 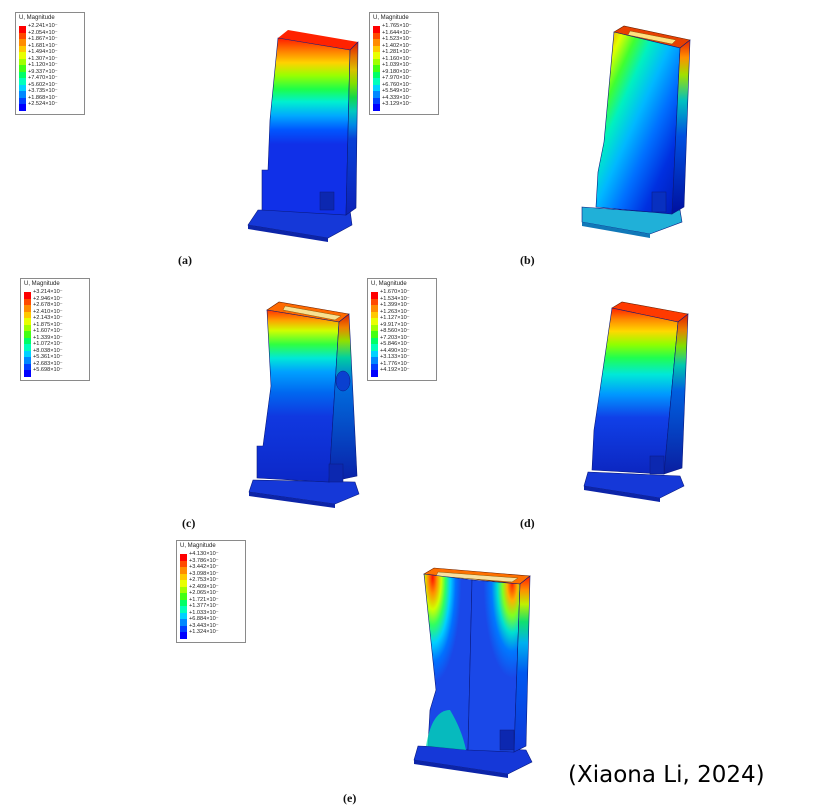 What do you see at coordinates (48, 298) in the screenshot?
I see `legend-value: +2.946×10⁻` at bounding box center [48, 298].